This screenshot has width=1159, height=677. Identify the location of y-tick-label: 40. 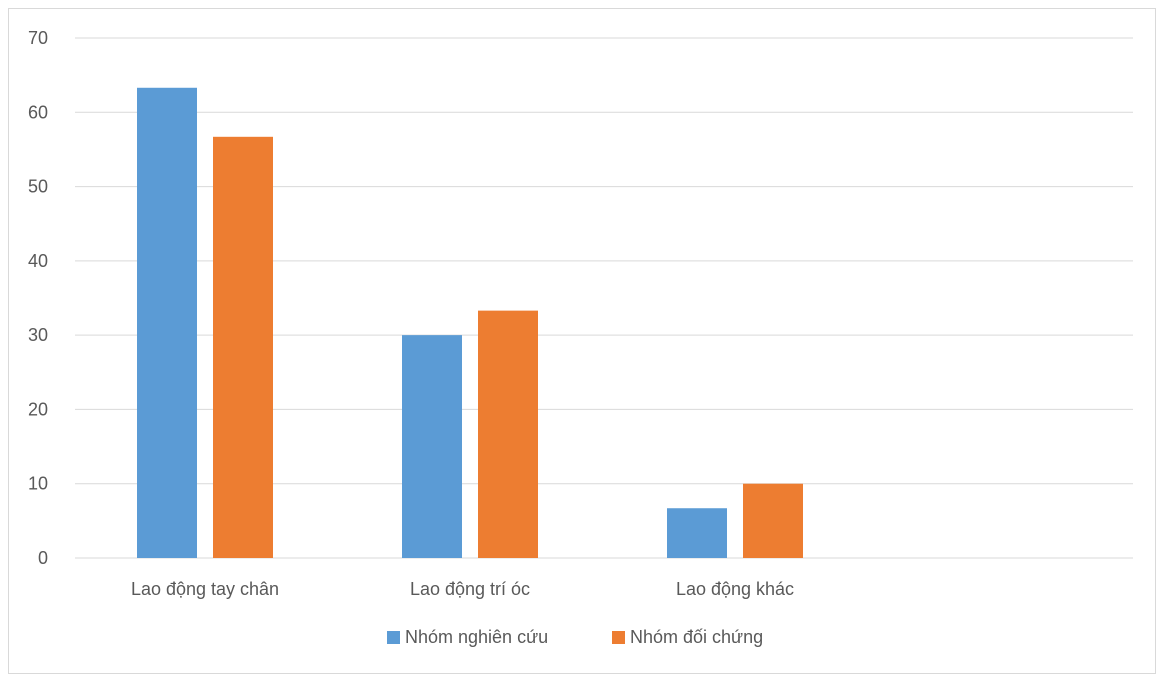
(38, 261).